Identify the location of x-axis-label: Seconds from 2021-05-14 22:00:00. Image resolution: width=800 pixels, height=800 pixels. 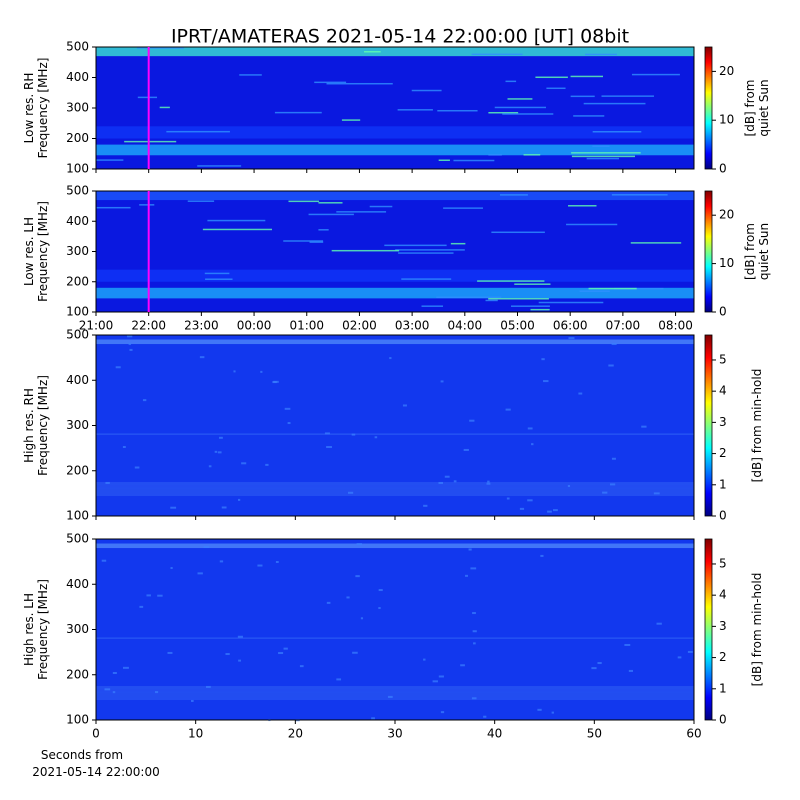
(95, 763).